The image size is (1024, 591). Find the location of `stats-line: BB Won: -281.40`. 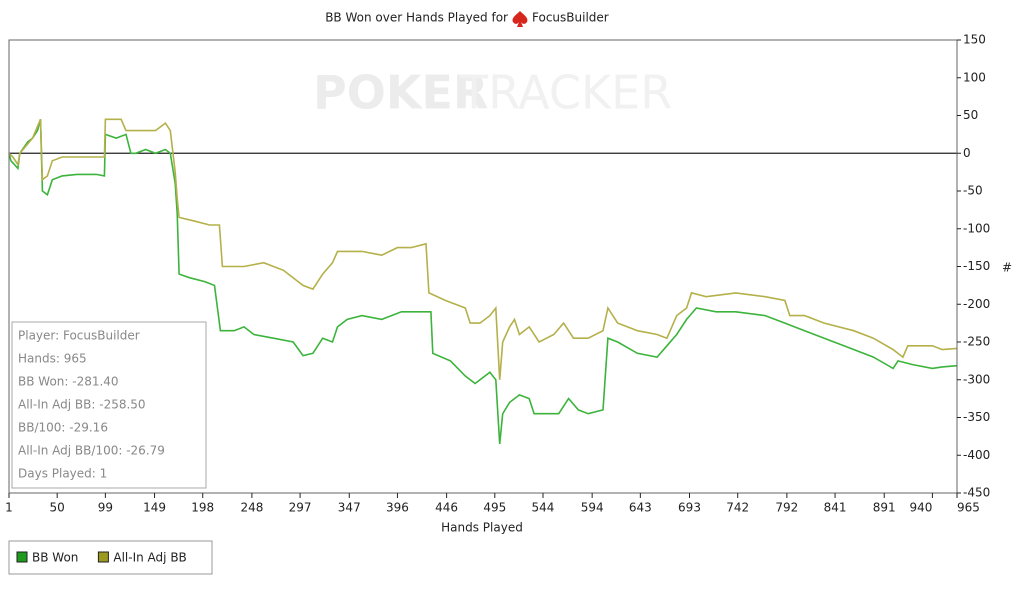

stats-line: BB Won: -281.40 is located at coordinates (68, 382).